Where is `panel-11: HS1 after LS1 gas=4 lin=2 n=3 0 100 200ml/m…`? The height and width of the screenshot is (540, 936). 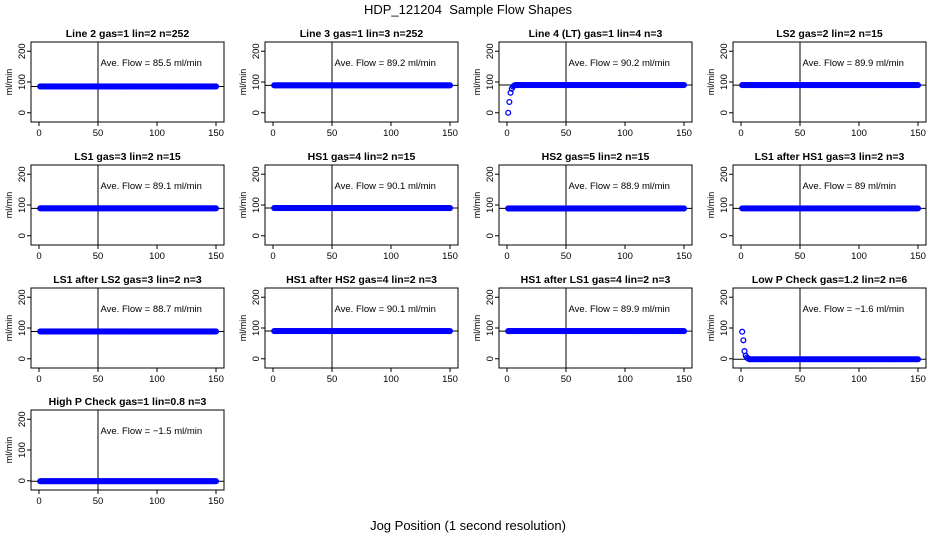
panel-11: HS1 after LS1 gas=4 lin=2 n=3 0 100 200ml/m… is located at coordinates (582, 329).